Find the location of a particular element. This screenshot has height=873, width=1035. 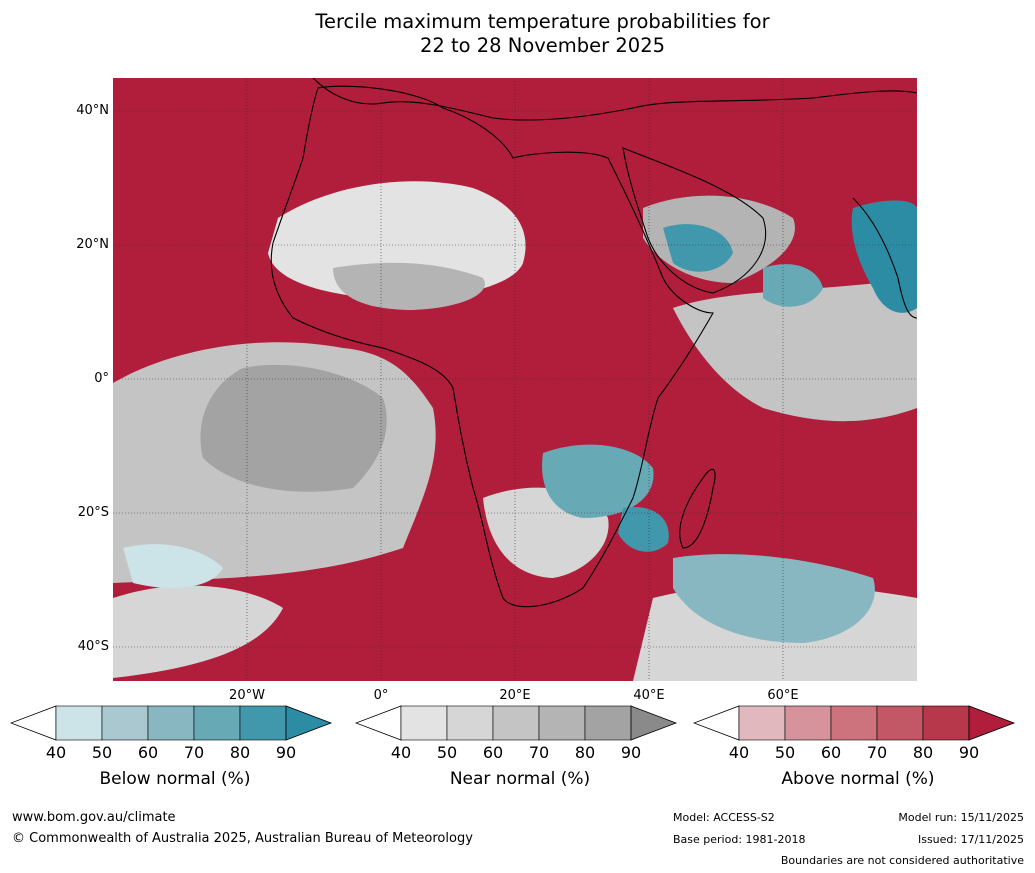

coastline-arabia is located at coordinates (694, 220).